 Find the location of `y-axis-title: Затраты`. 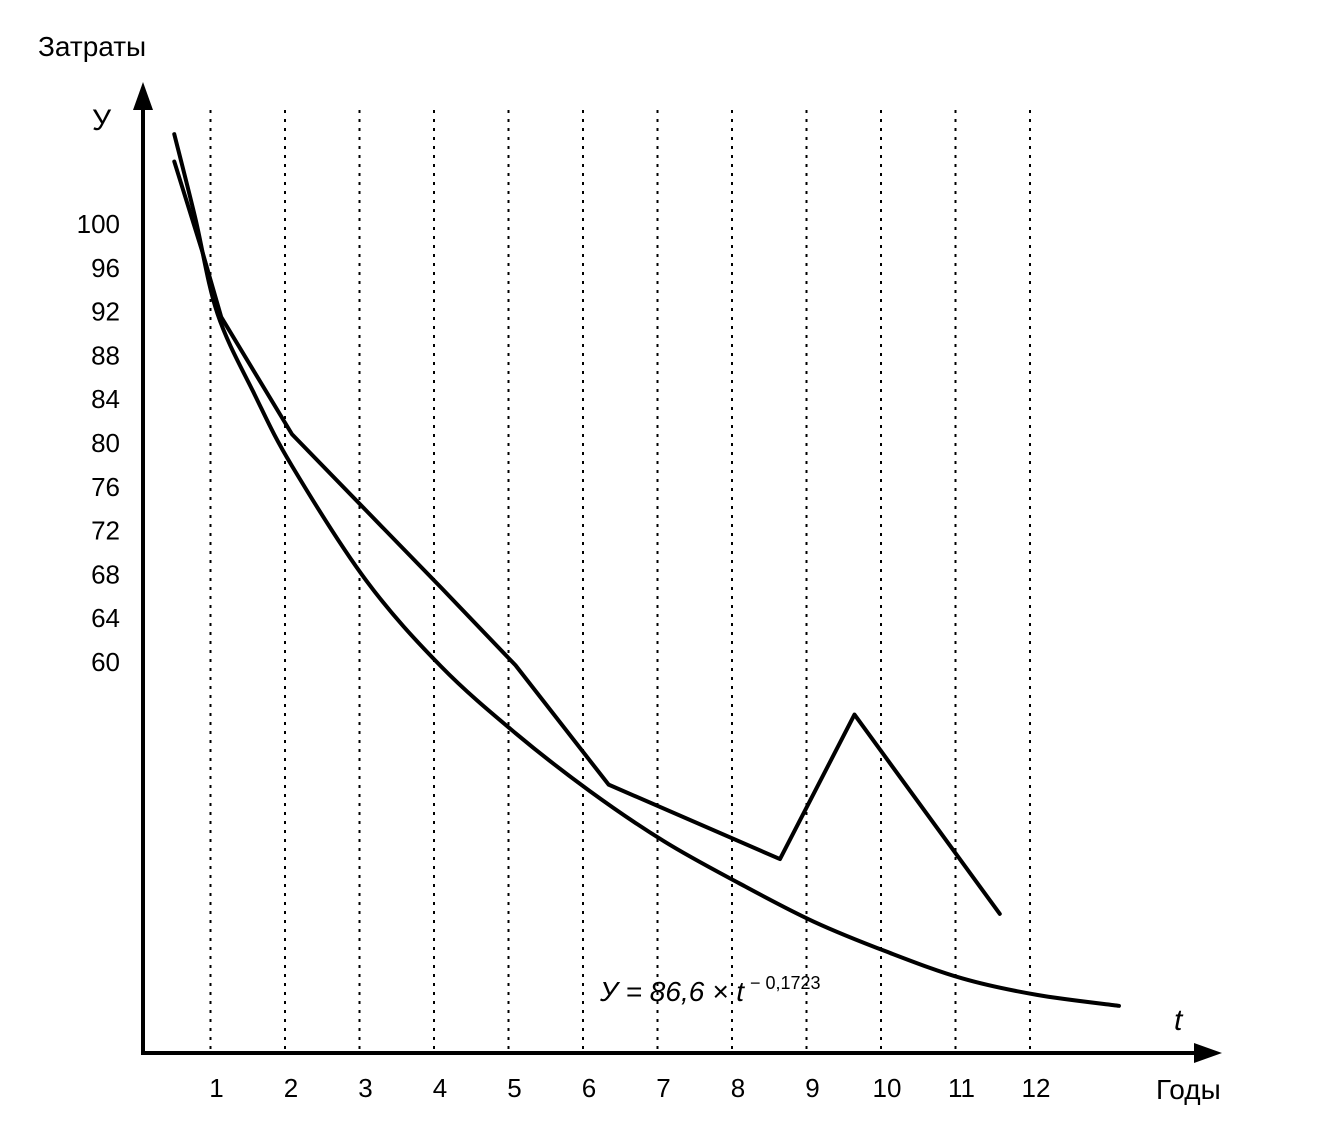

y-axis-title: Затраты is located at coordinates (92, 46).